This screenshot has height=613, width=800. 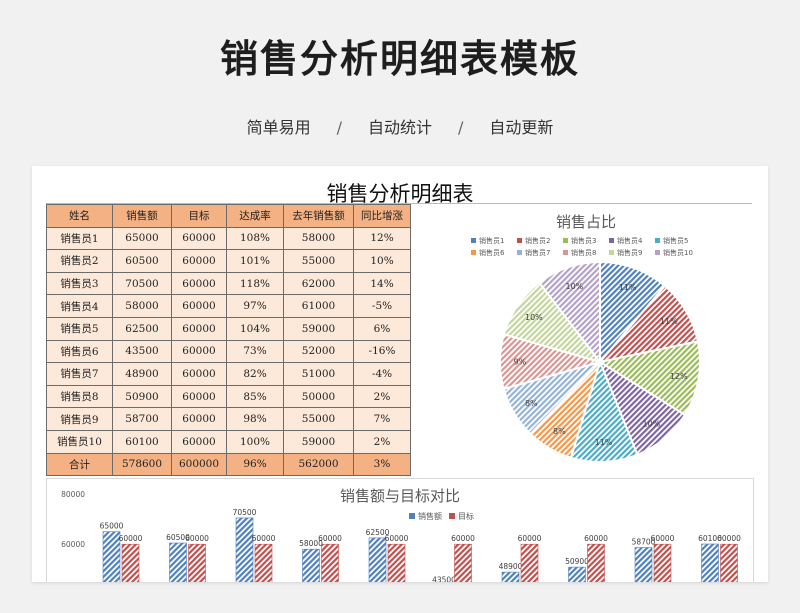 I want to click on feature-list: 简单易用 / 自动统计 / 自动更新, so click(x=400, y=126).